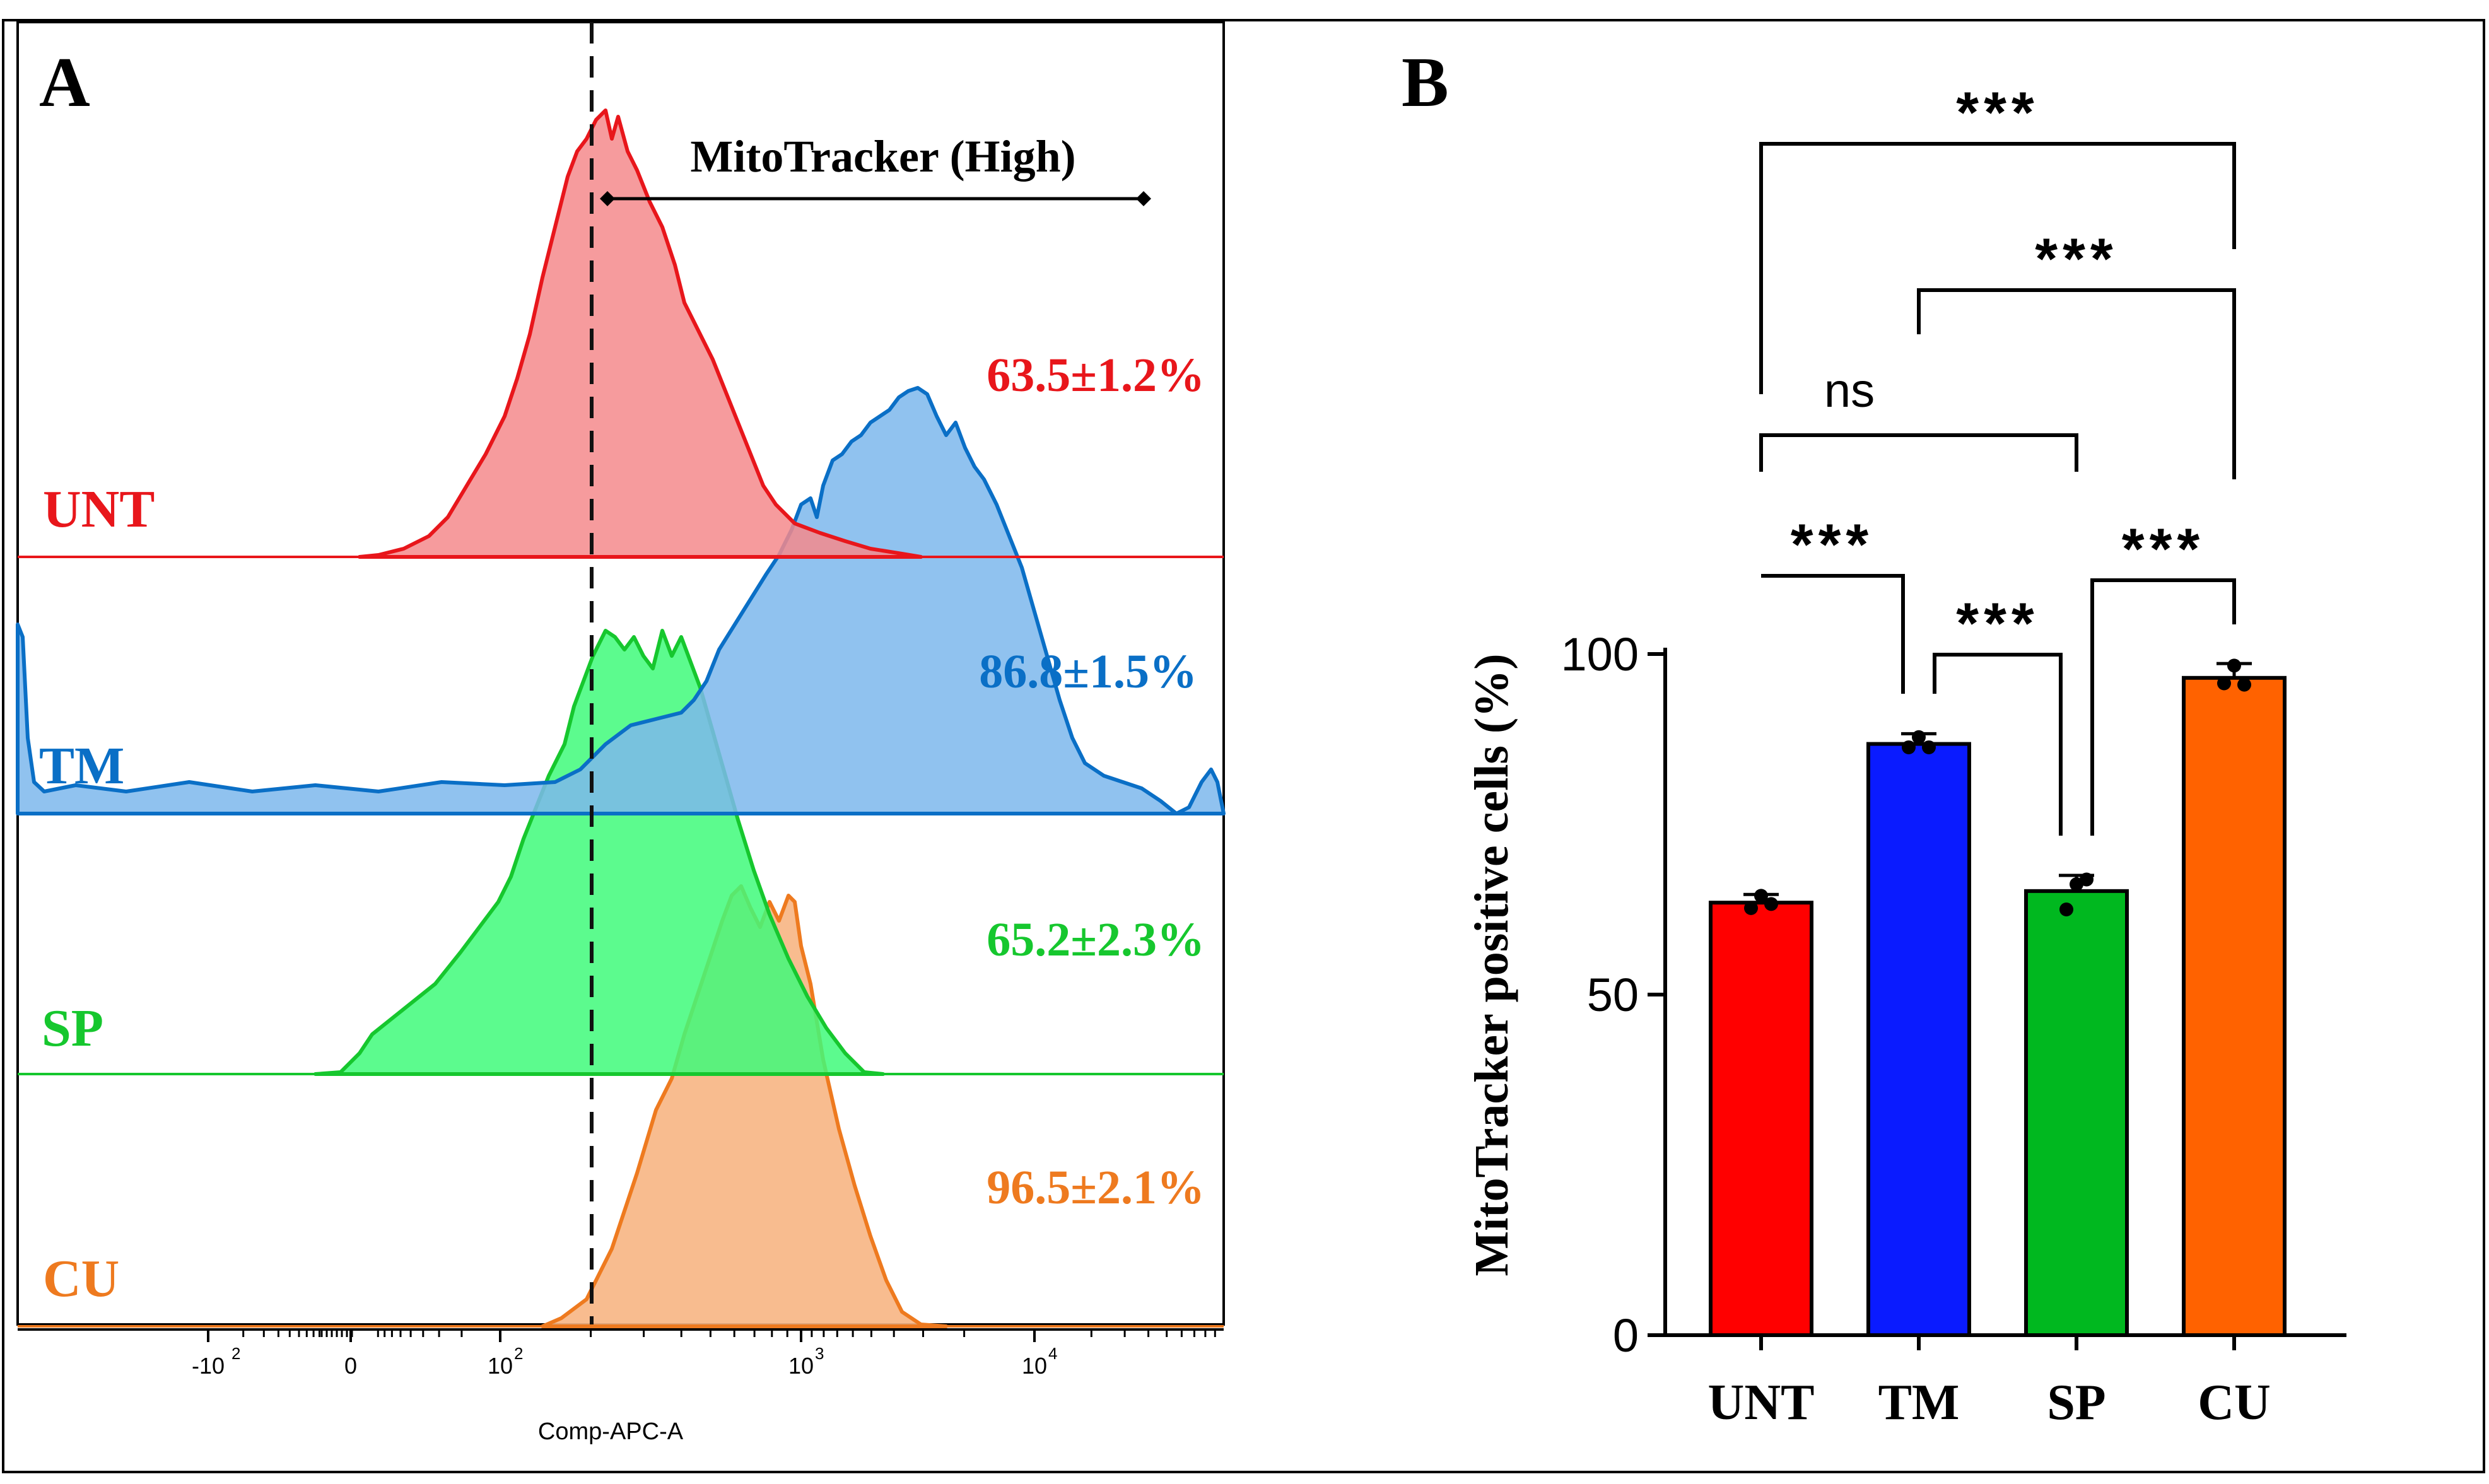 The width and height of the screenshot is (2489, 1484). I want to click on panel-b-y-axis-title: MitoTracker positive cells (%), so click(1491, 964).